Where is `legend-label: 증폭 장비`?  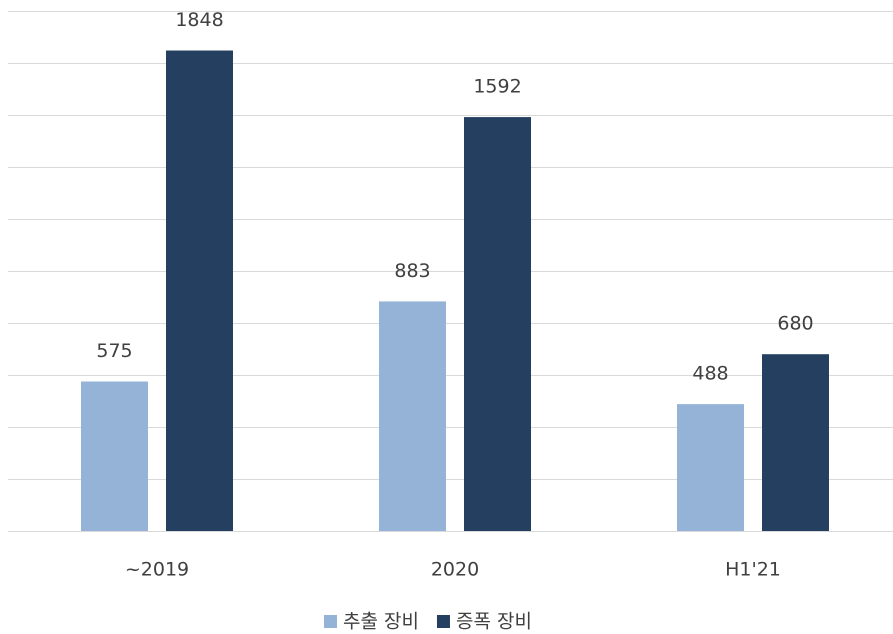 legend-label: 증폭 장비 is located at coordinates (494, 622).